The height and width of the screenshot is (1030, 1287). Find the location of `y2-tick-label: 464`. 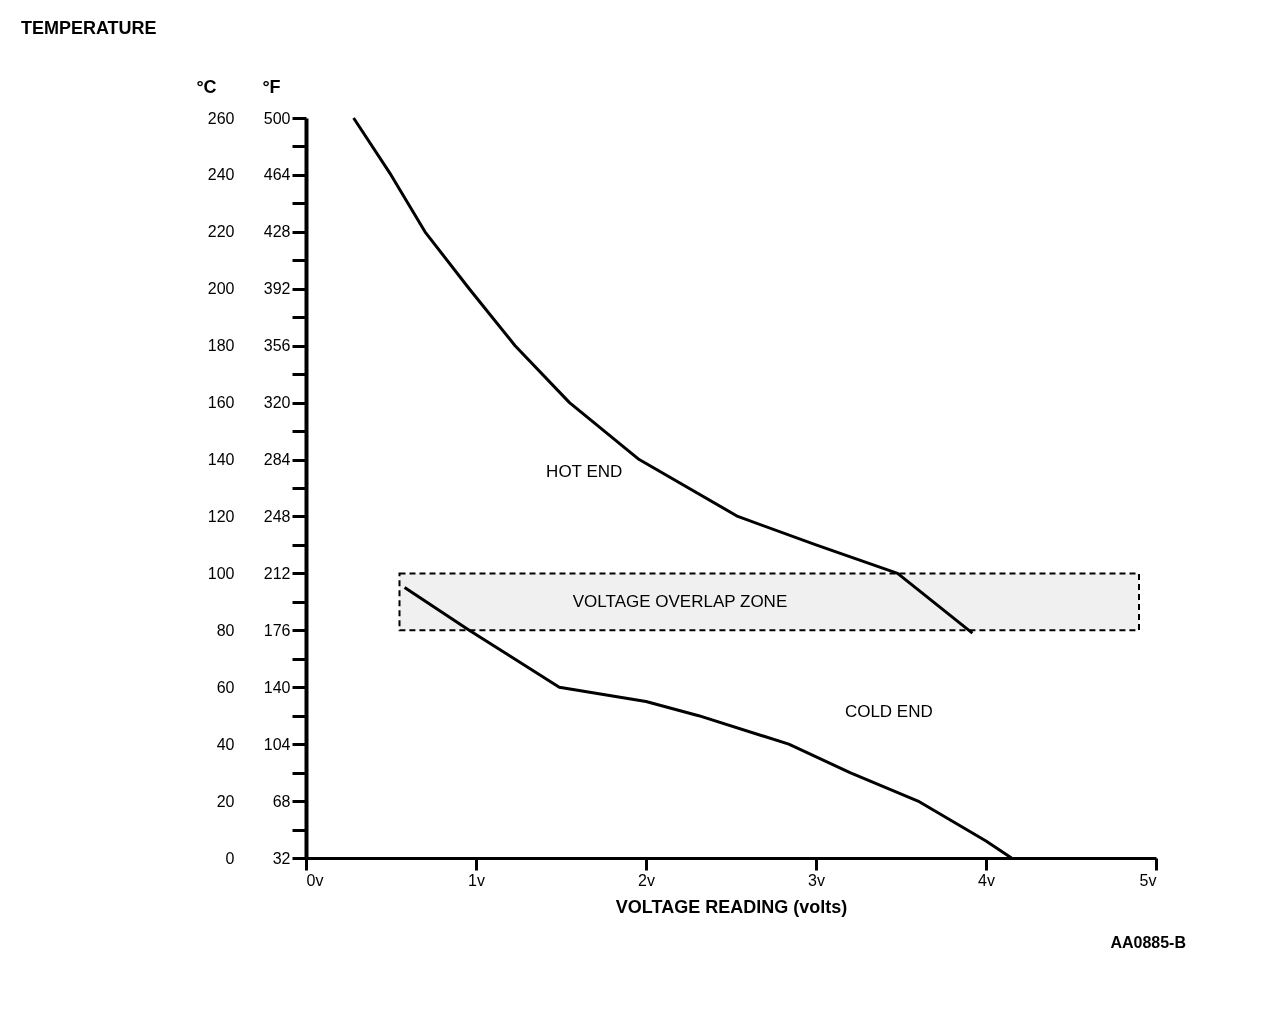

y2-tick-label: 464 is located at coordinates (277, 175).